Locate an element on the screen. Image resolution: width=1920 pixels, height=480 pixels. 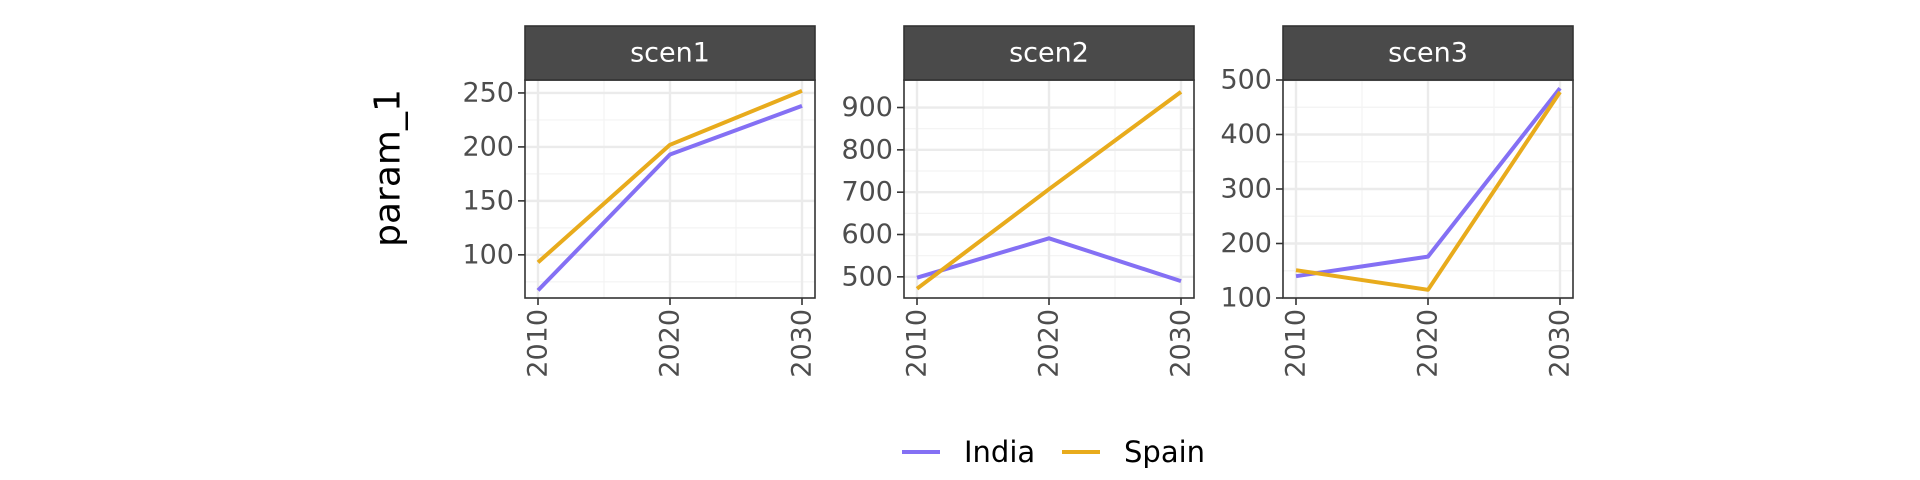
y-axis-label: param_1 is located at coordinates (388, 168).